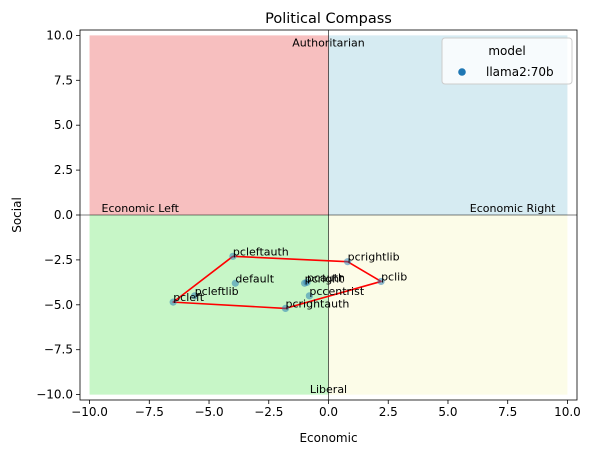  Describe the element at coordinates (520, 72) in the screenshot. I see `legend-entry-label: llama2:70b` at that location.